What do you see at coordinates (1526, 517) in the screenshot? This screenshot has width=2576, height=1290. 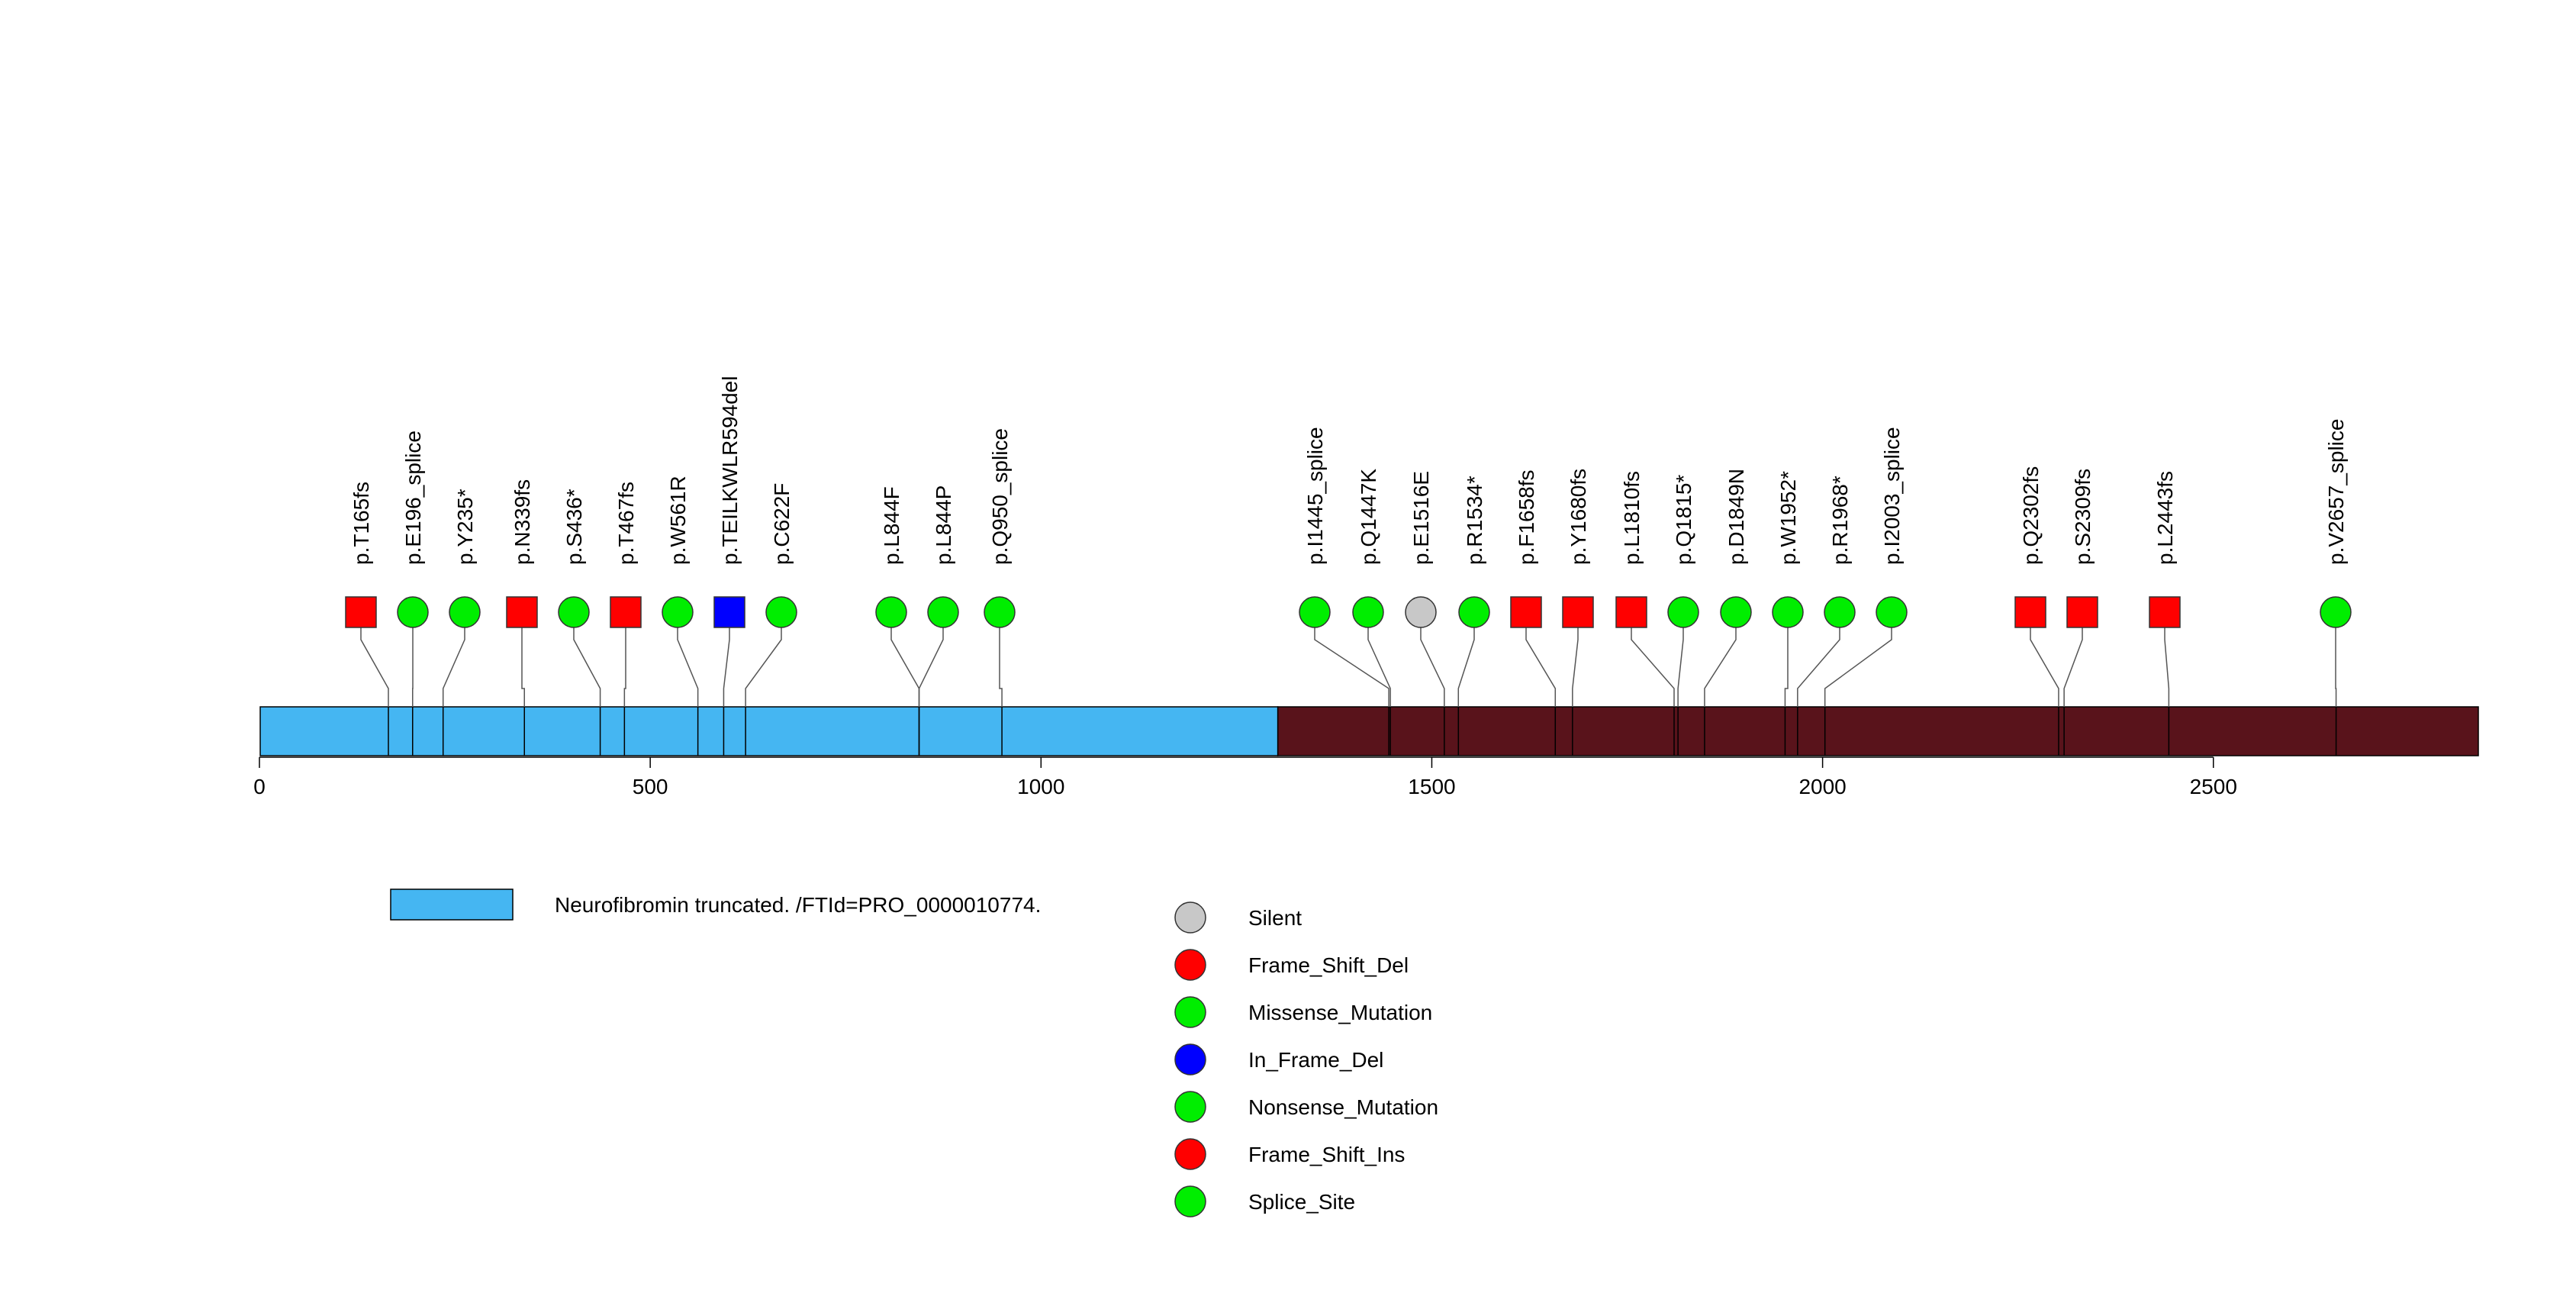 I see `mutation-label-16: p.F1658fs` at bounding box center [1526, 517].